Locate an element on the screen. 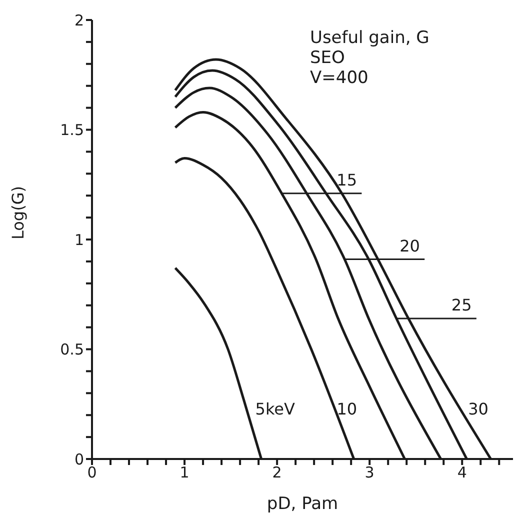 The image size is (525, 525). text: Useful gain, G is located at coordinates (370, 38).